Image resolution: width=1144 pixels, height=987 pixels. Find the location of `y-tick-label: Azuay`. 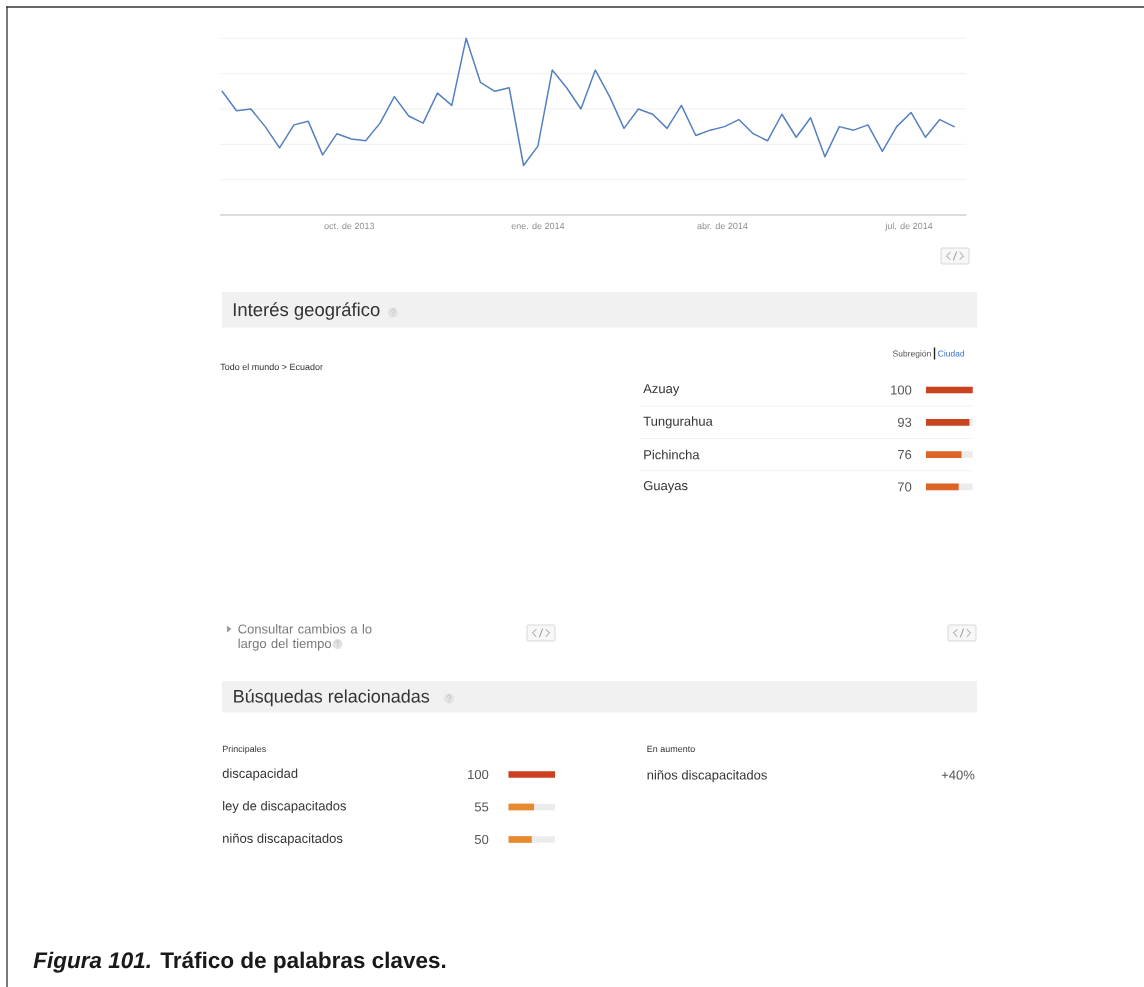

y-tick-label: Azuay is located at coordinates (661, 390).